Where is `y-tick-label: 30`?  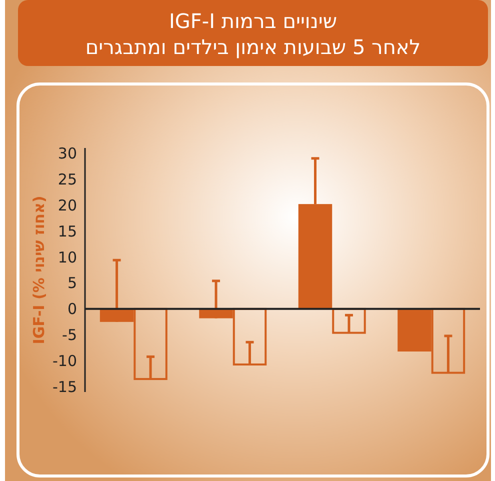
y-tick-label: 30 is located at coordinates (67, 153).